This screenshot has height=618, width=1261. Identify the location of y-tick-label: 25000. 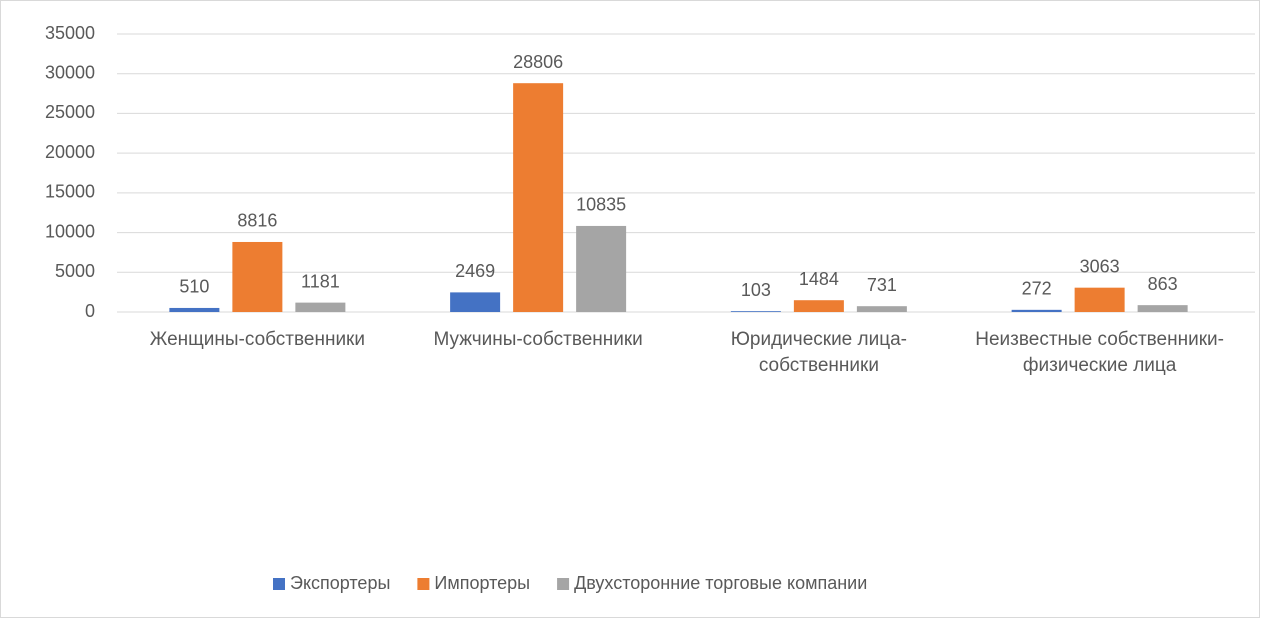
(70, 112).